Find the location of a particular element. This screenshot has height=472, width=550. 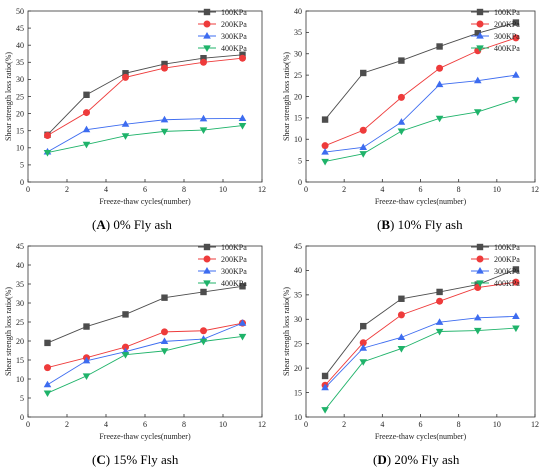

caption-letter-c: C is located at coordinates (101, 459).